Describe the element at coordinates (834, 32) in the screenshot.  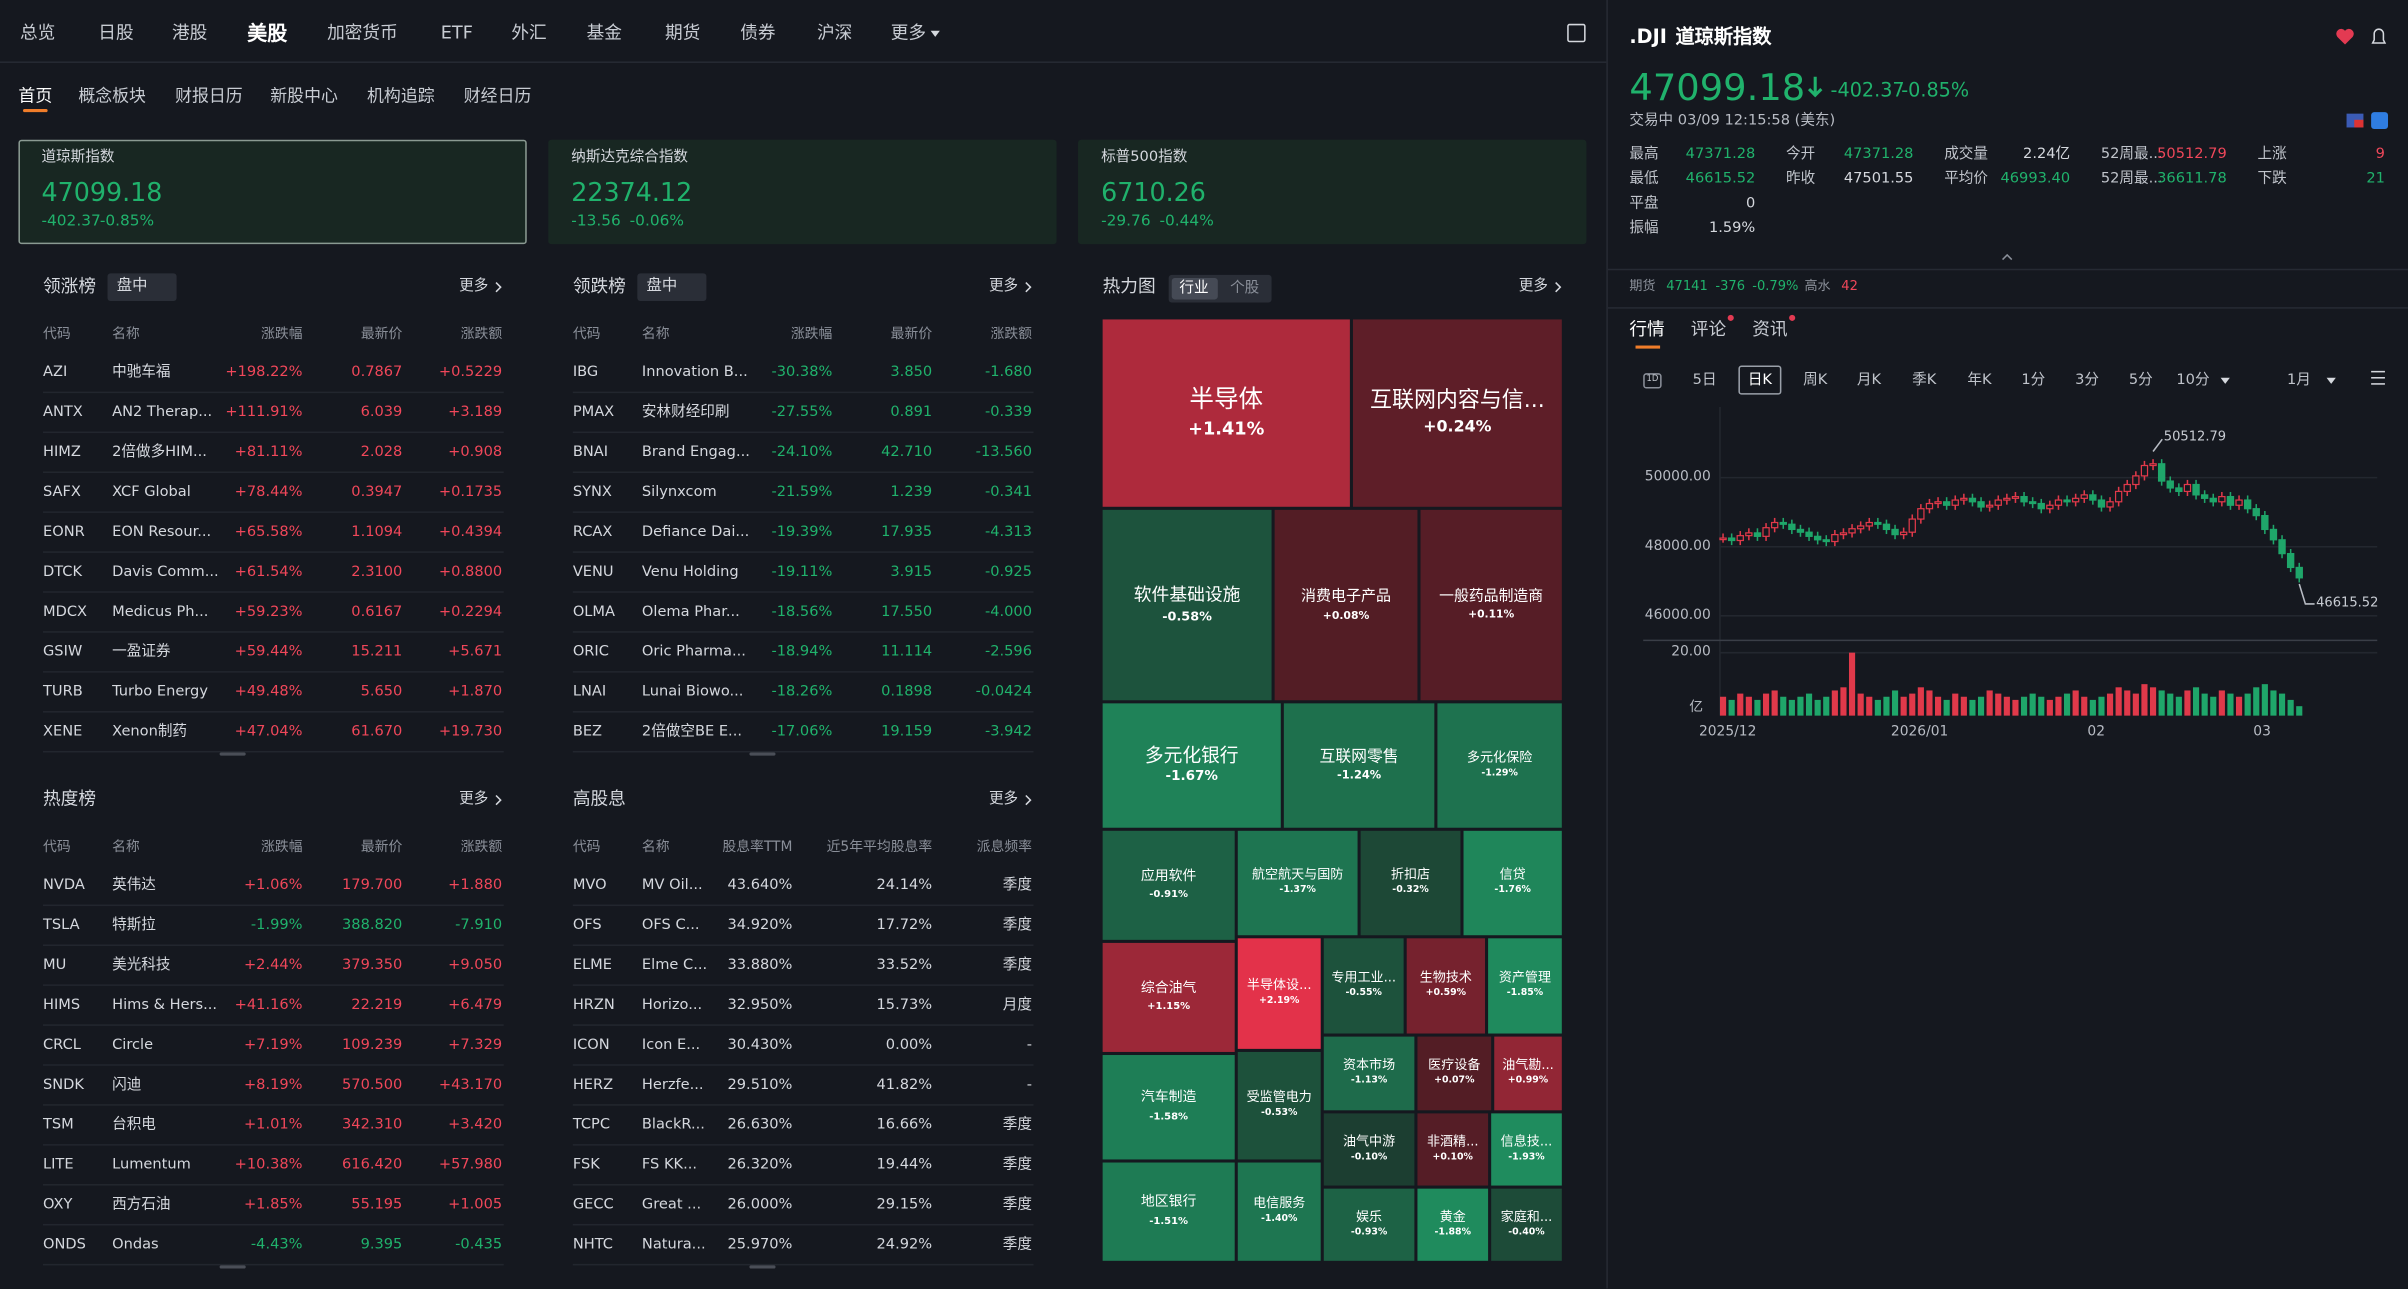
I see `nav-item: 沪深` at that location.